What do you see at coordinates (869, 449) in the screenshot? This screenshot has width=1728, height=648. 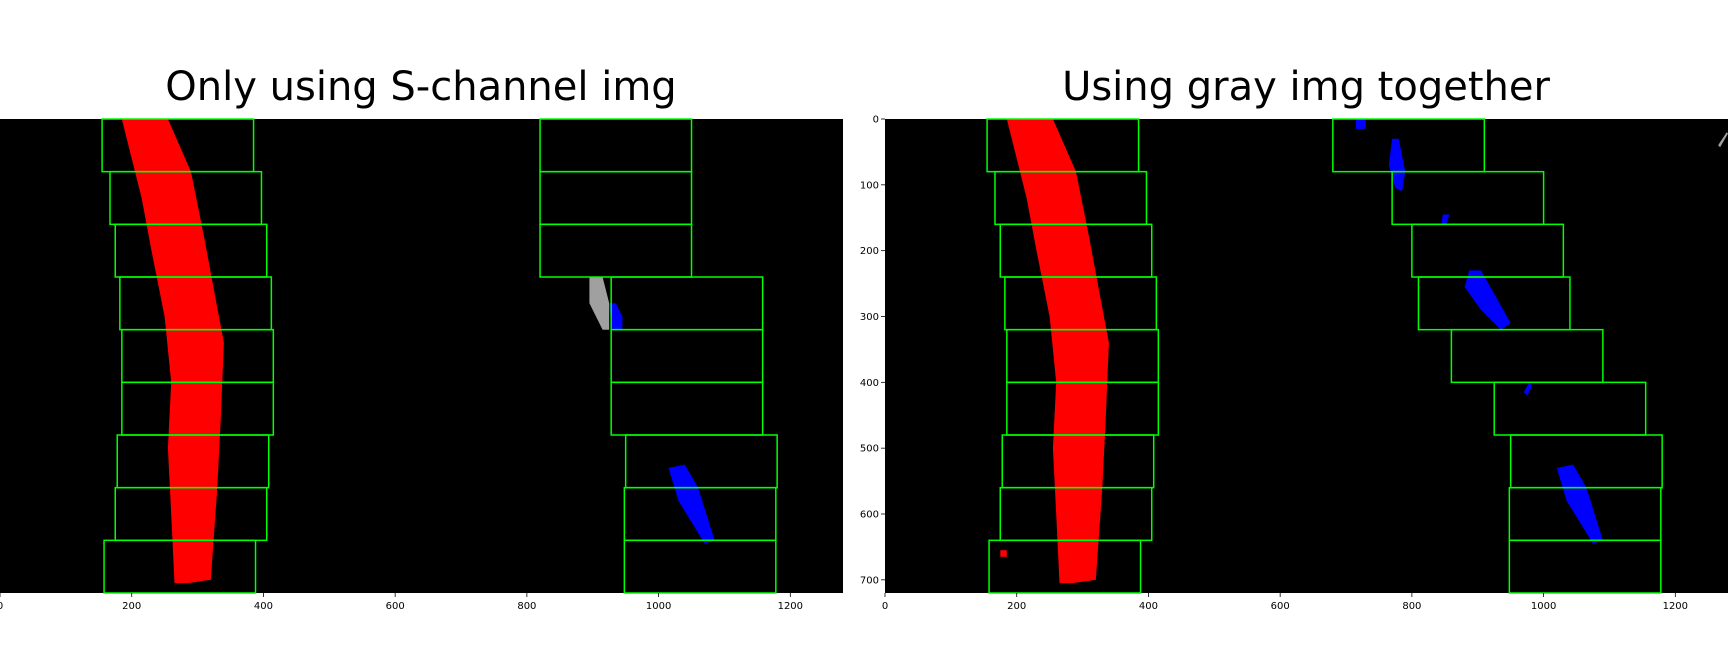 I see `y-tick-label: 500` at bounding box center [869, 449].